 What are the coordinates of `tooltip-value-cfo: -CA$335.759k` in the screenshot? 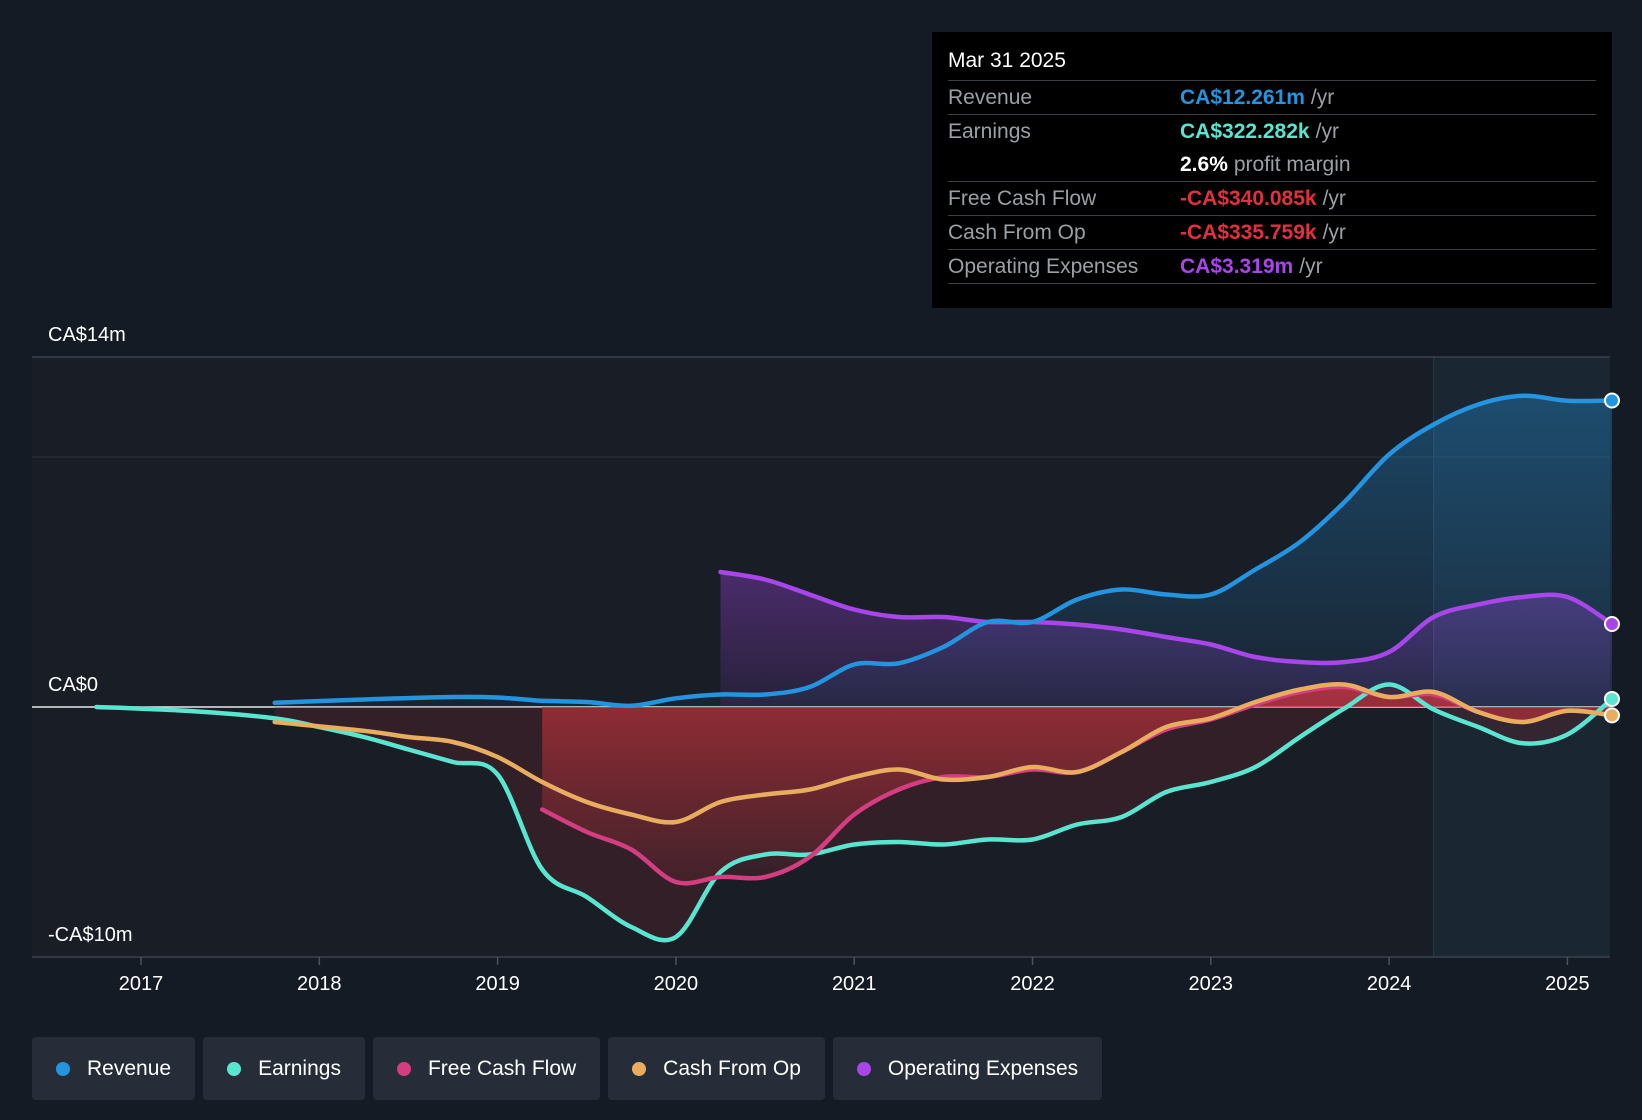 It's located at (1248, 232).